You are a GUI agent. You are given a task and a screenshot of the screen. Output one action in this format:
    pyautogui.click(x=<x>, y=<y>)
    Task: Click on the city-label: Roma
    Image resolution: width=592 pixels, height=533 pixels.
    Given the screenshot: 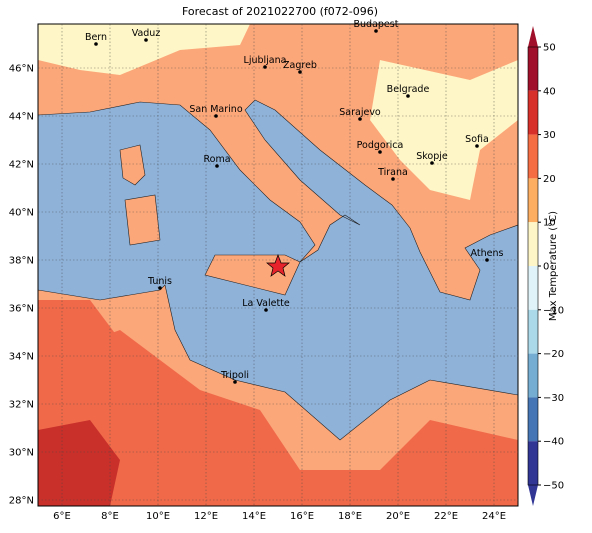 What is the action you would take?
    pyautogui.click(x=216, y=159)
    